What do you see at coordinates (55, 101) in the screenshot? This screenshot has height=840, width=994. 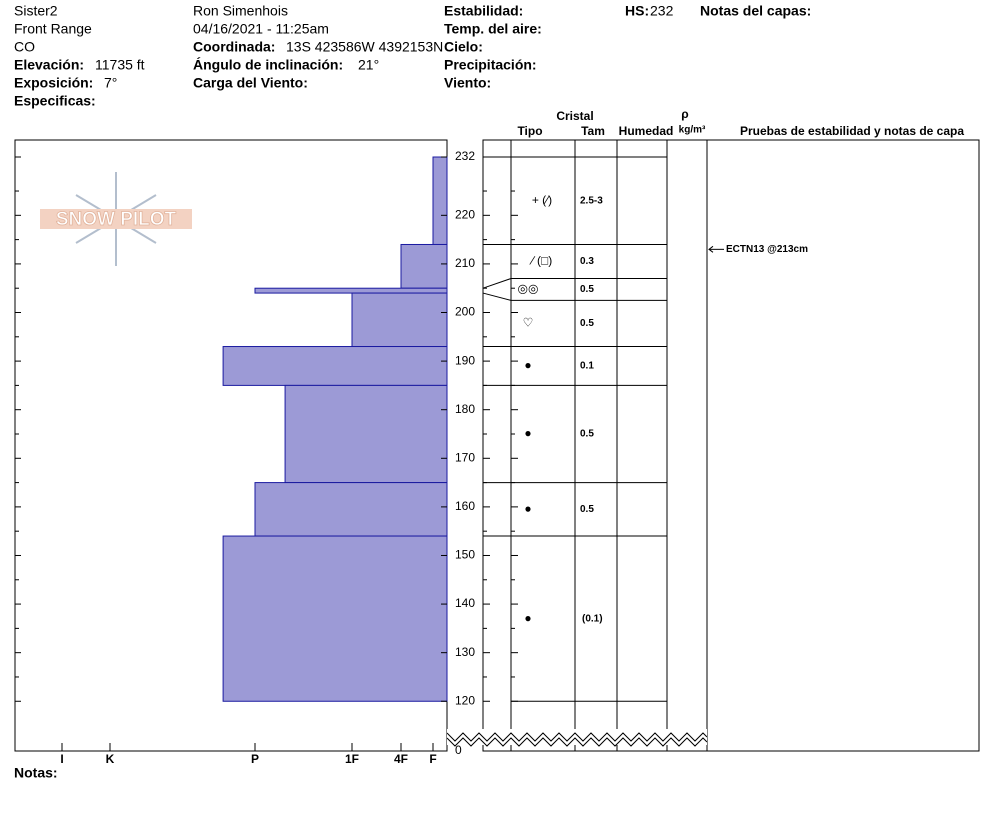 I see `label: Especificas:` at bounding box center [55, 101].